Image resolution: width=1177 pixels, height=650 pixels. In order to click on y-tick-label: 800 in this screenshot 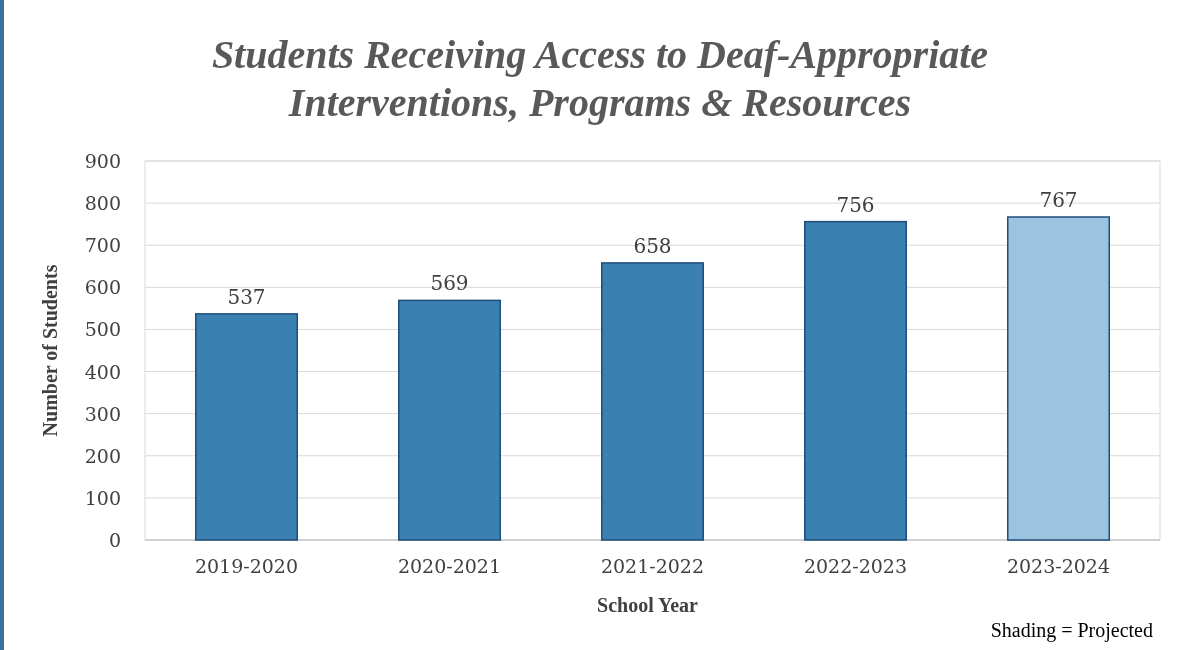, I will do `click(102, 203)`.